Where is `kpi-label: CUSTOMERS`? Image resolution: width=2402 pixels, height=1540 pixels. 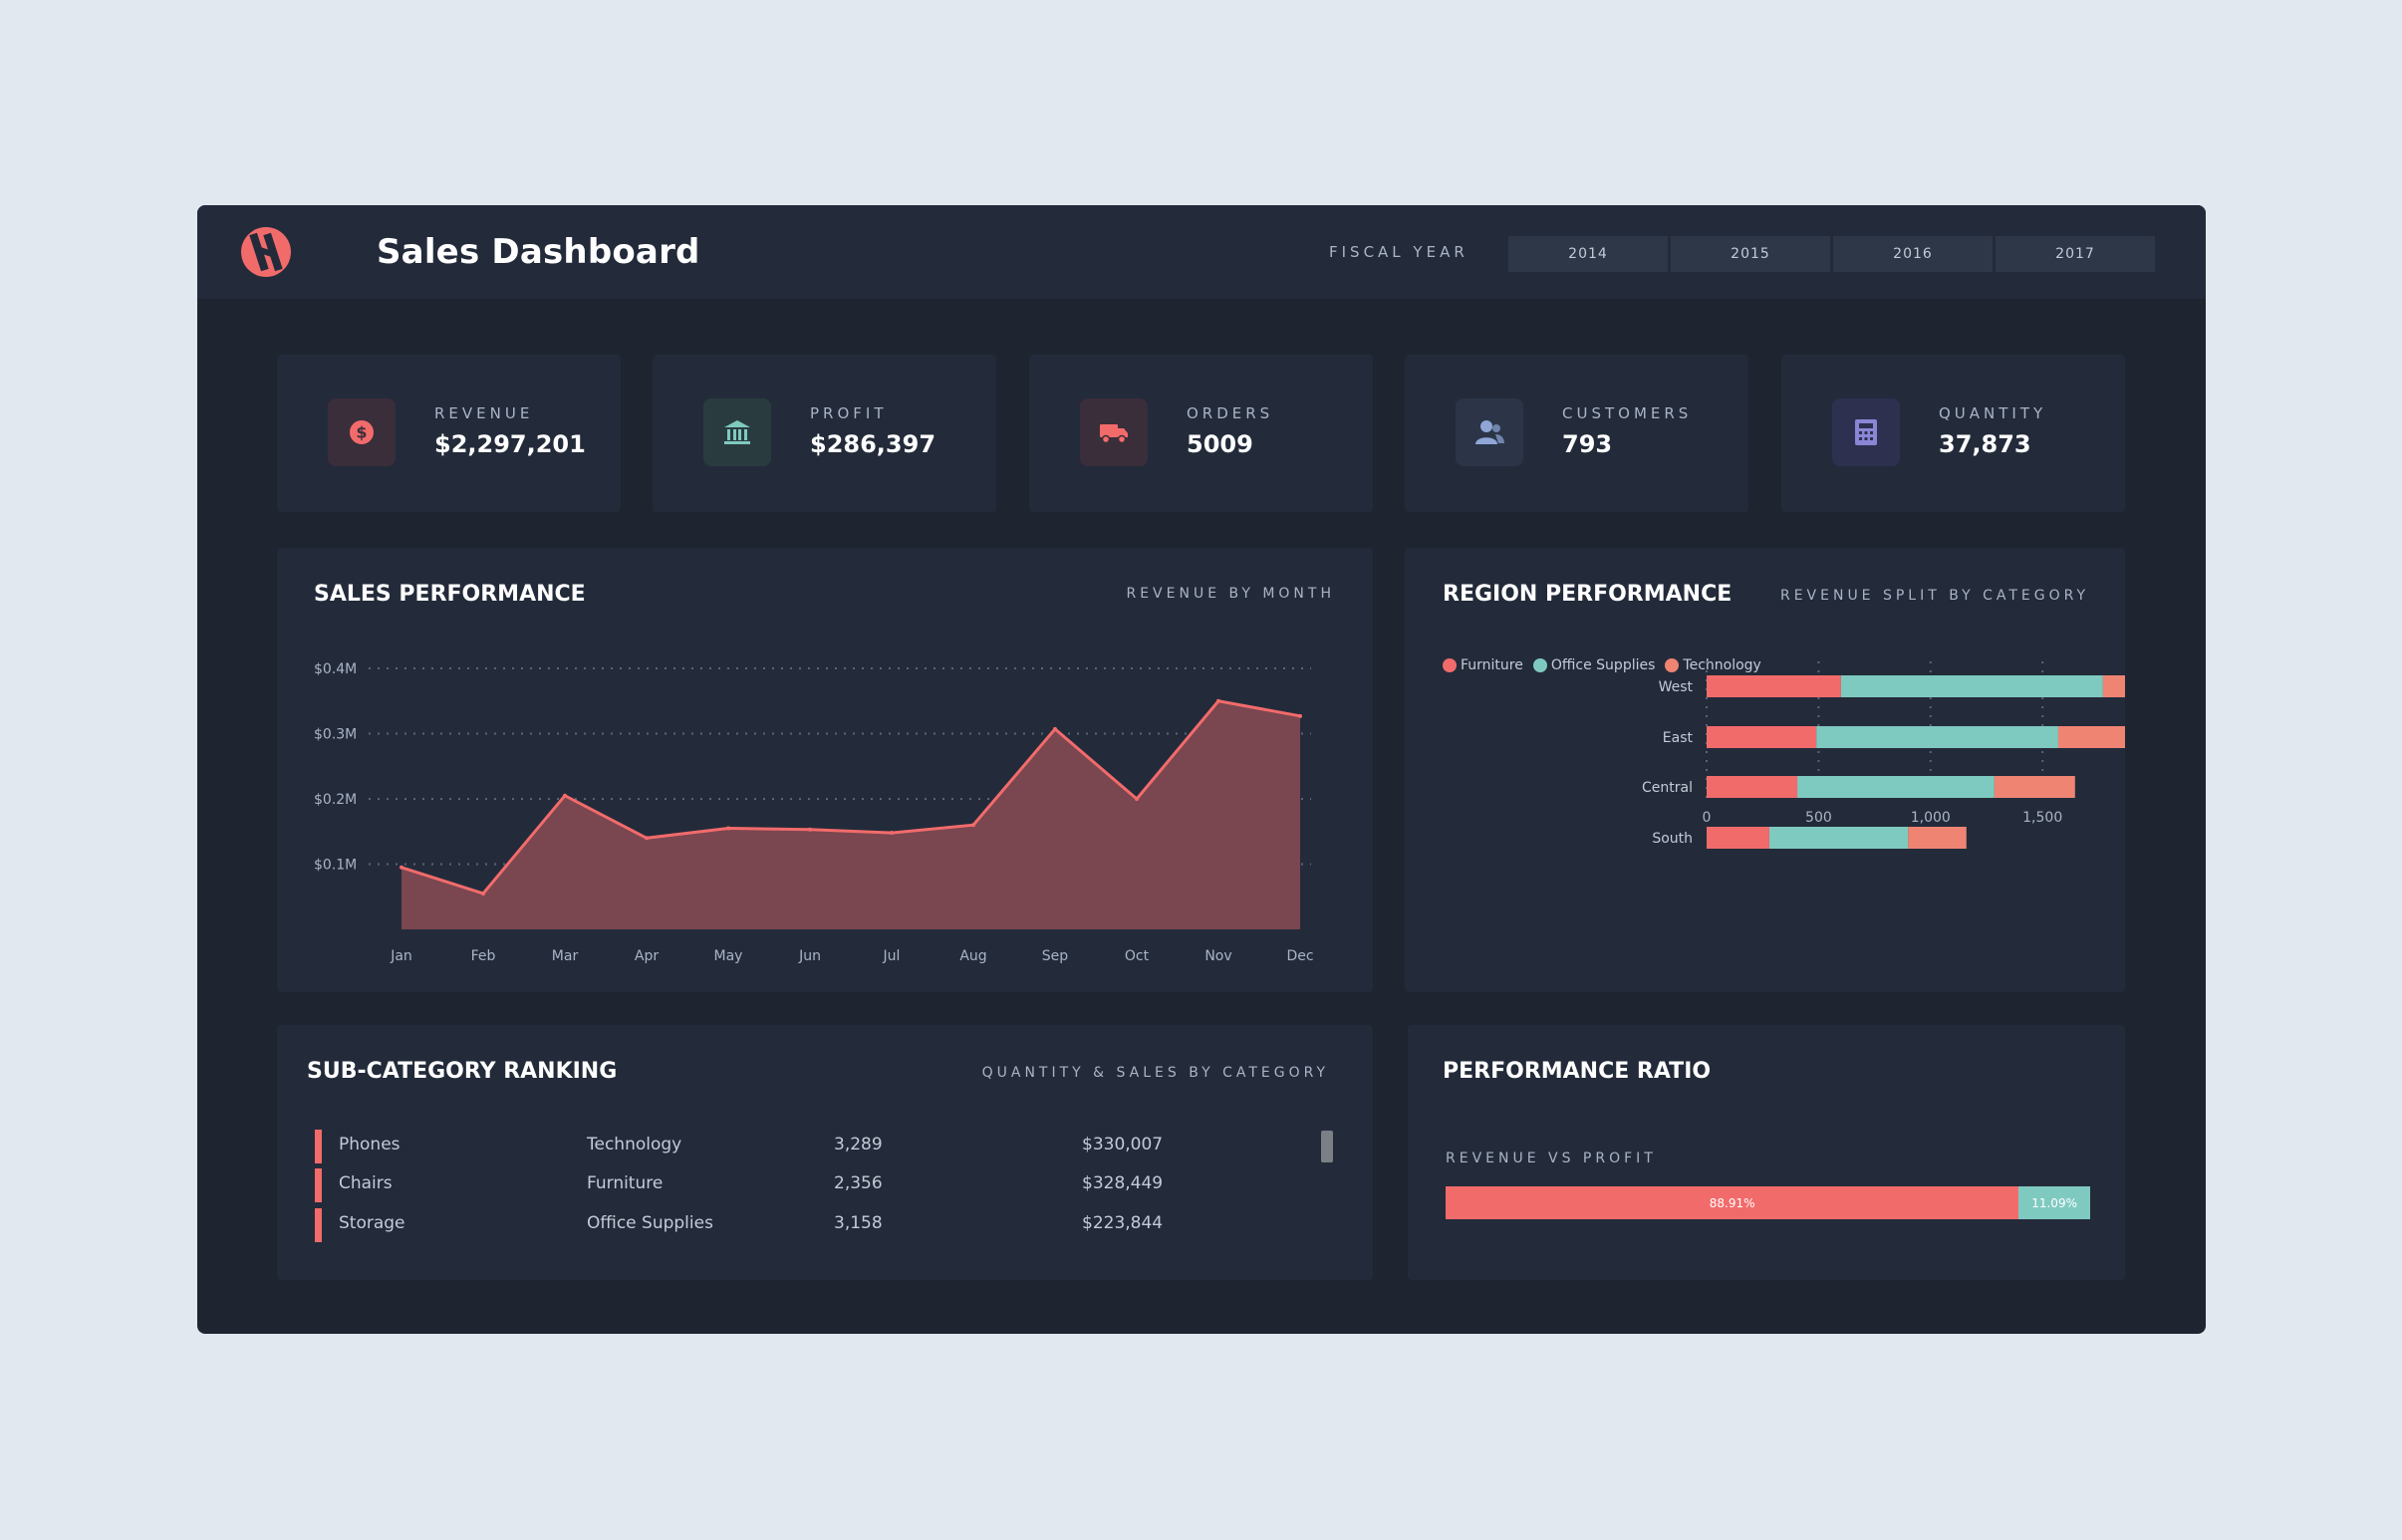 kpi-label: CUSTOMERS is located at coordinates (1628, 413).